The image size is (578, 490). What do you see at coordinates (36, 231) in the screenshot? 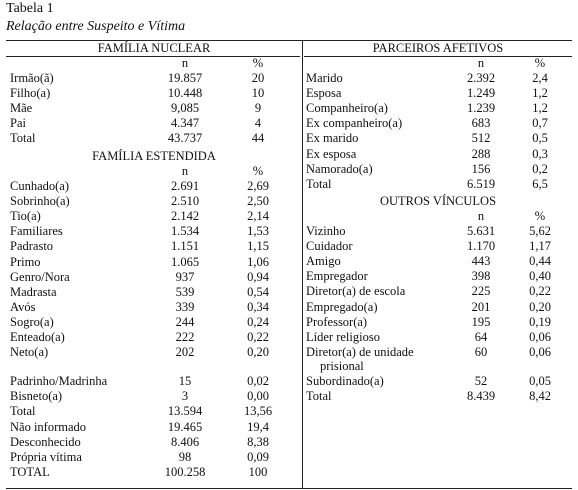
I see `row-label: Familiares` at bounding box center [36, 231].